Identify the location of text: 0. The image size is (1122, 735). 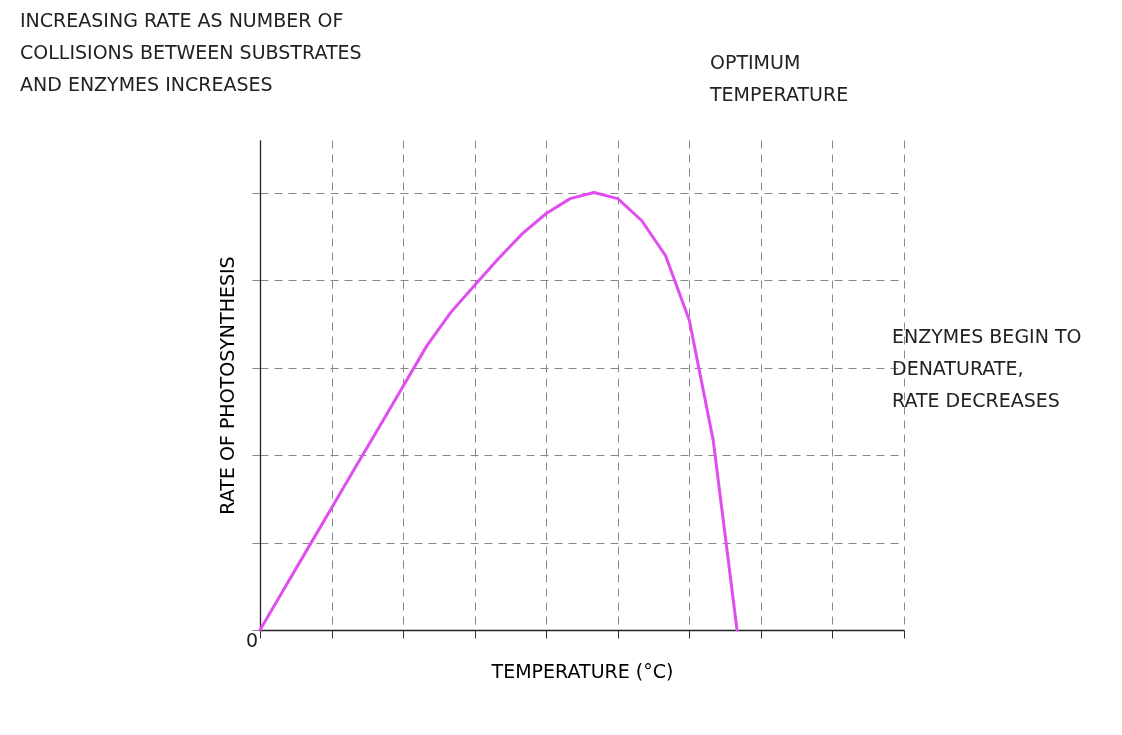
(252, 640).